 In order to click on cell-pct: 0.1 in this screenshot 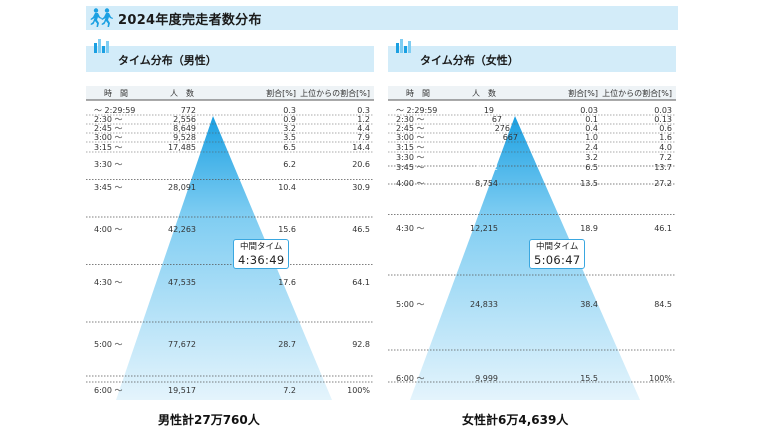, I will do `click(591, 119)`.